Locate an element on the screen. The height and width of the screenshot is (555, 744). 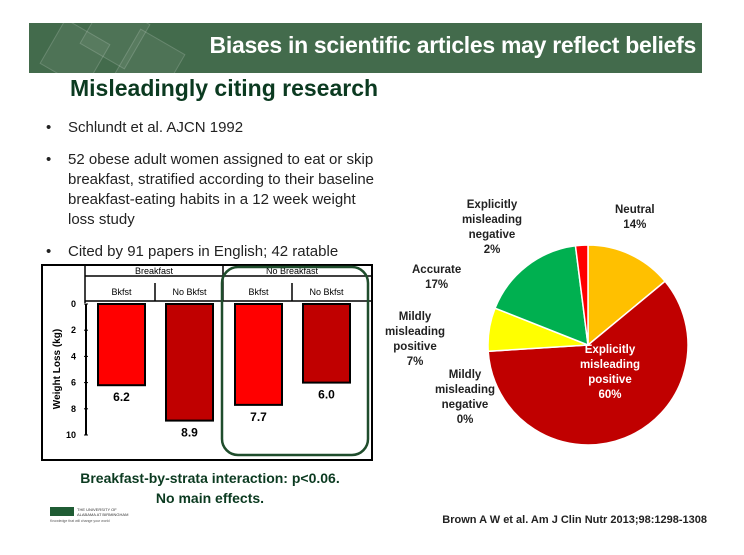
caption-line: No main effects. is located at coordinates (210, 498).